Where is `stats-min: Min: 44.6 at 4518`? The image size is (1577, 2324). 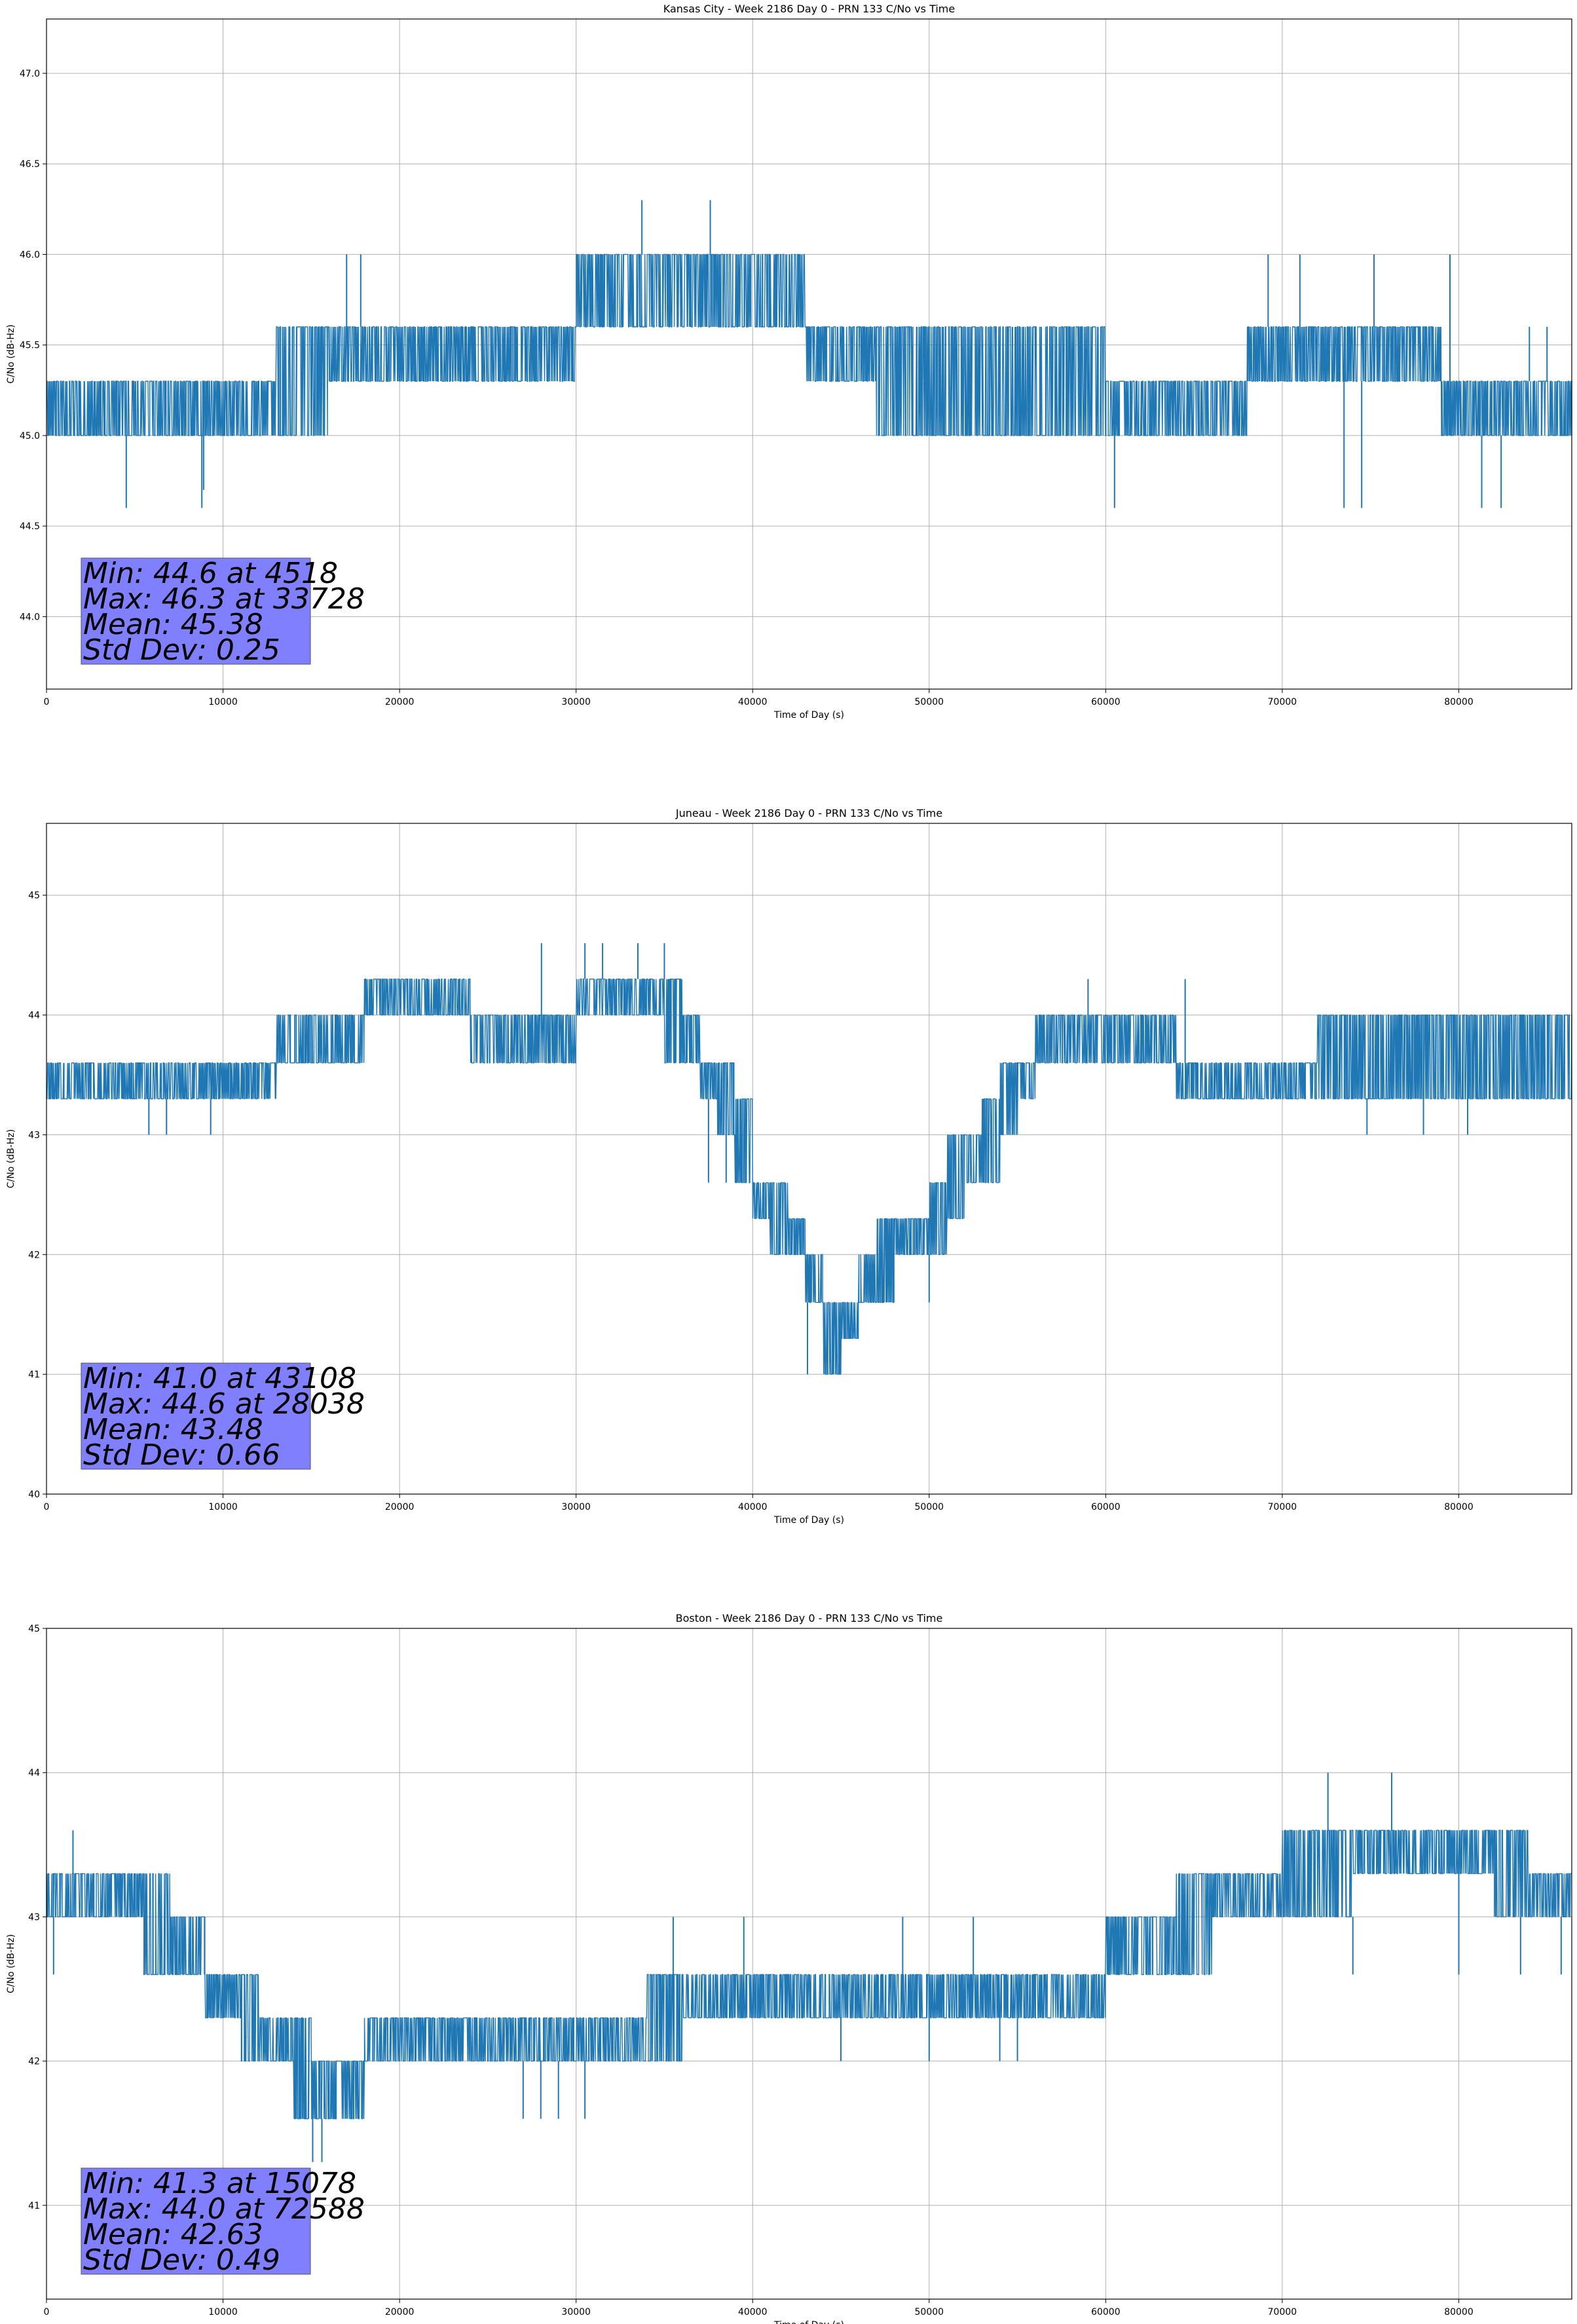
stats-min: Min: 44.6 at 4518 is located at coordinates (210, 573).